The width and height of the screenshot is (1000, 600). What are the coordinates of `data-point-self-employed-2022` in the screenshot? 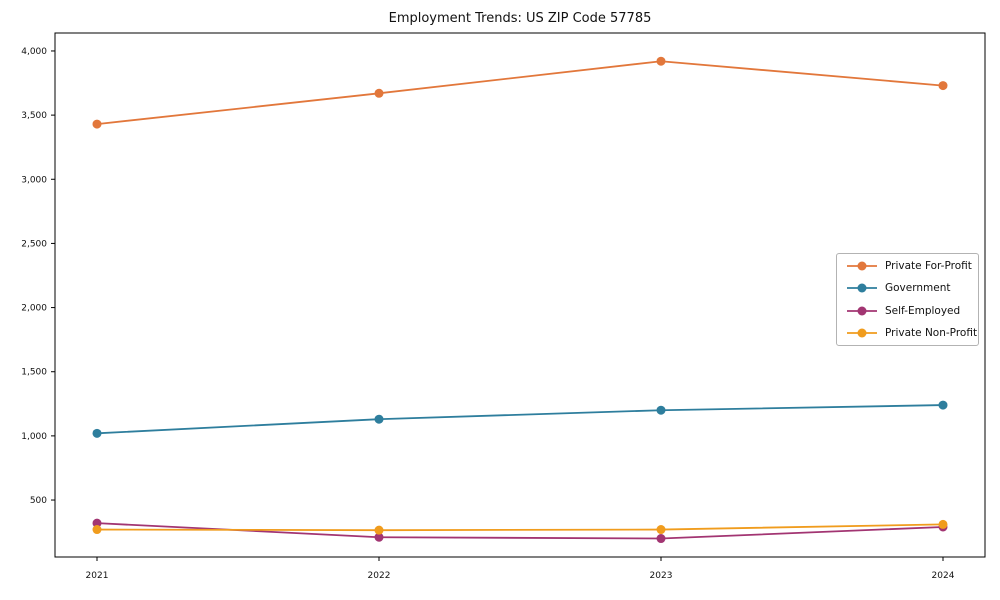 It's located at (379, 537).